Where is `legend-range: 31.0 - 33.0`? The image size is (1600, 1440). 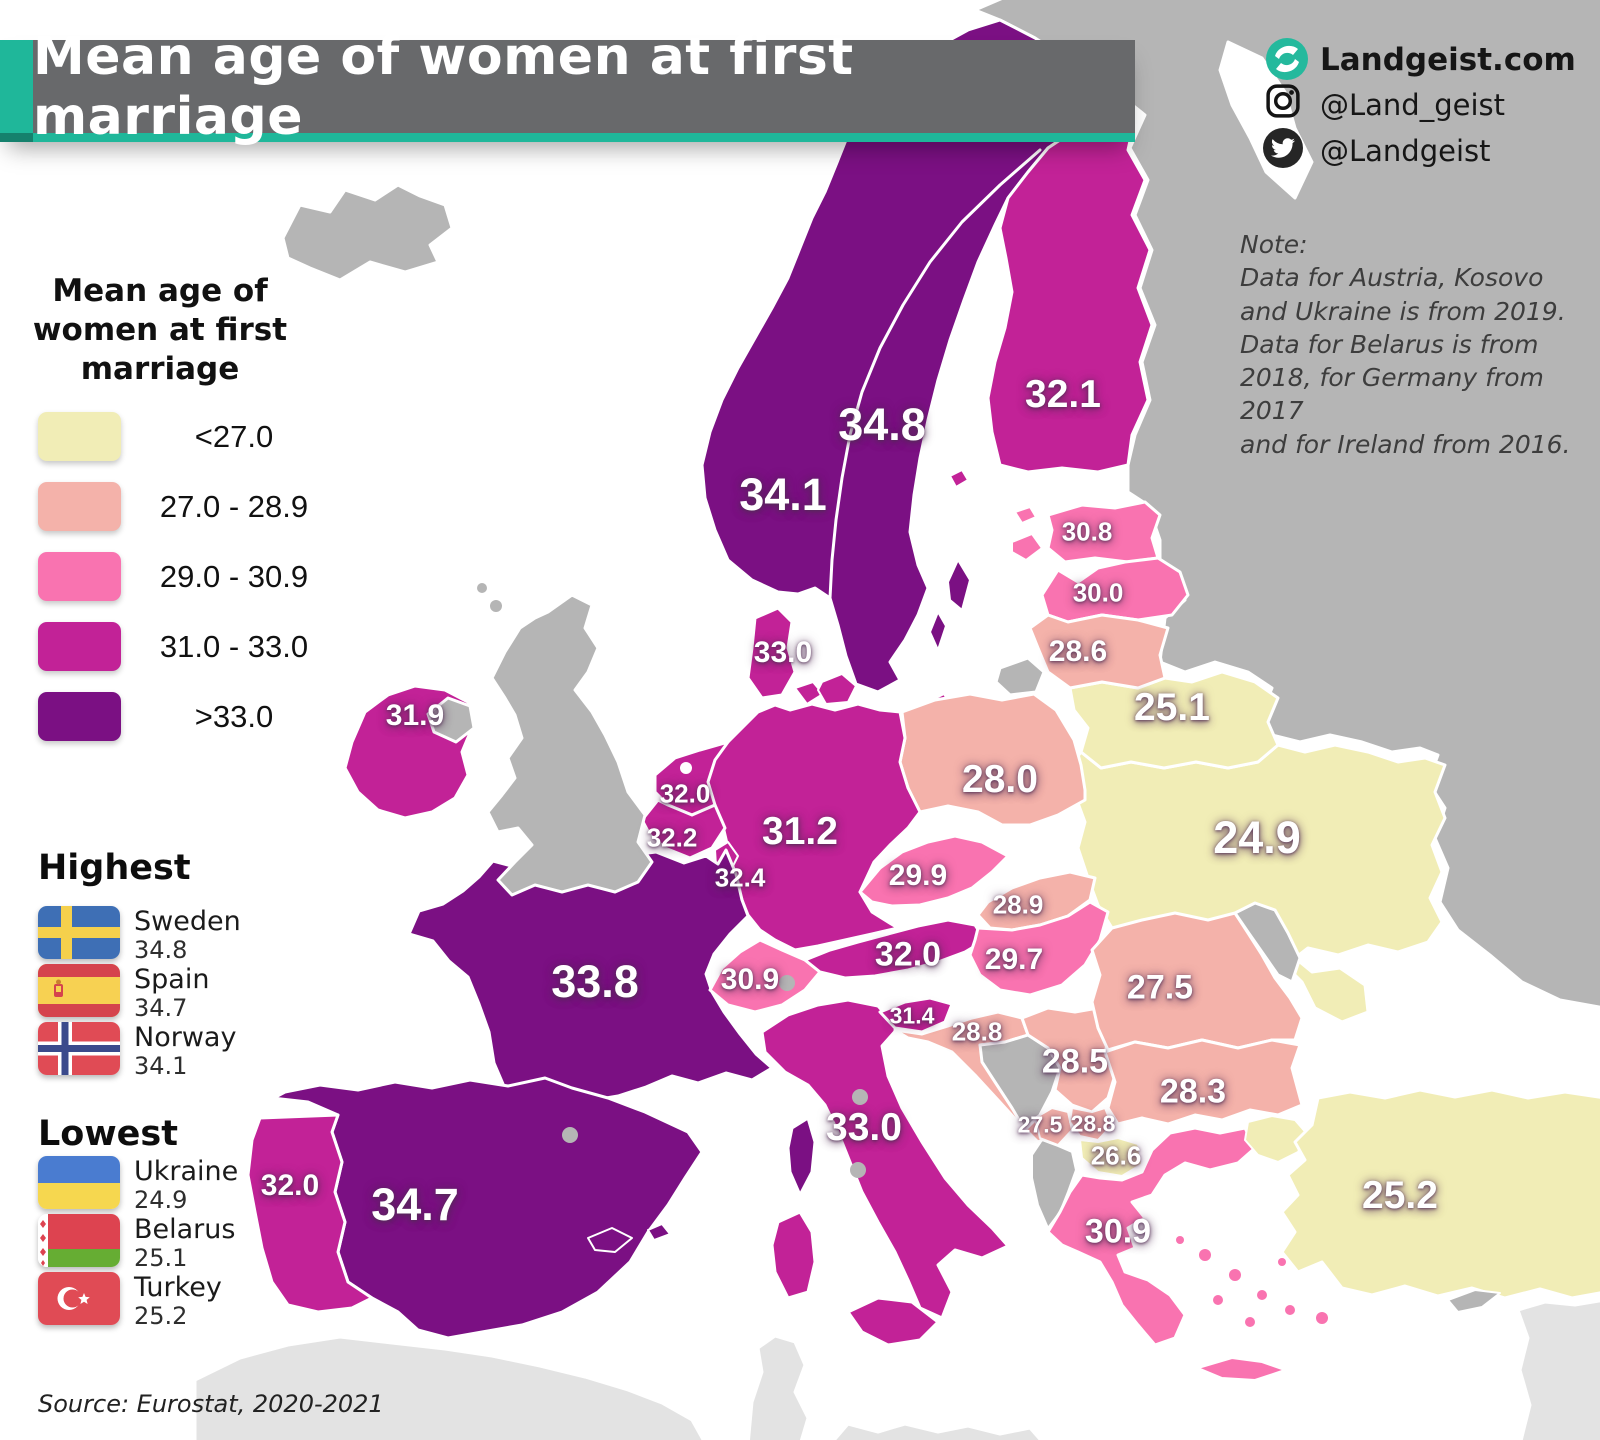
legend-range: 31.0 - 33.0 is located at coordinates (234, 646).